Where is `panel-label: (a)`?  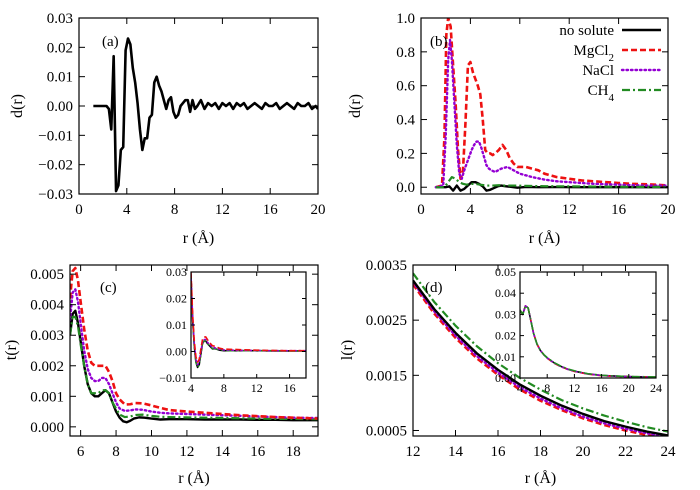 panel-label: (a) is located at coordinates (110, 42).